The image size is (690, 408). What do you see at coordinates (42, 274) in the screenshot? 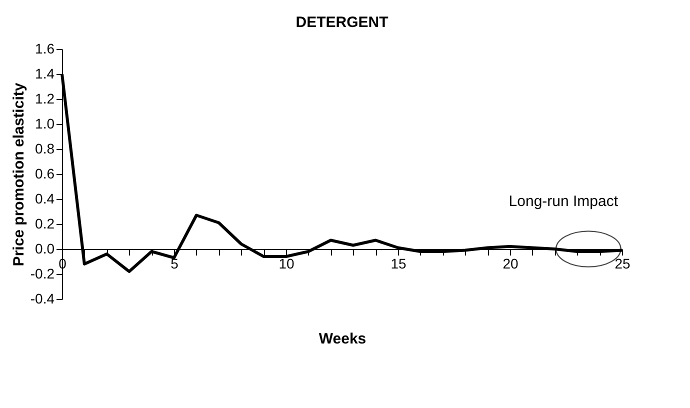
I see `y-tick-label: -0.2` at bounding box center [42, 274].